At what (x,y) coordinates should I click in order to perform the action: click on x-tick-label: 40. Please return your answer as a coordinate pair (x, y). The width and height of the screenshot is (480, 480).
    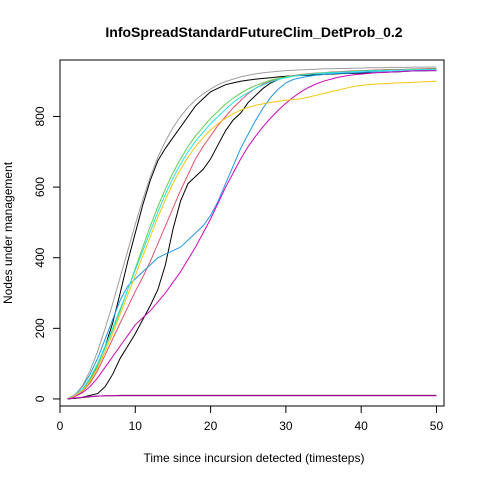
    Looking at the image, I should click on (361, 426).